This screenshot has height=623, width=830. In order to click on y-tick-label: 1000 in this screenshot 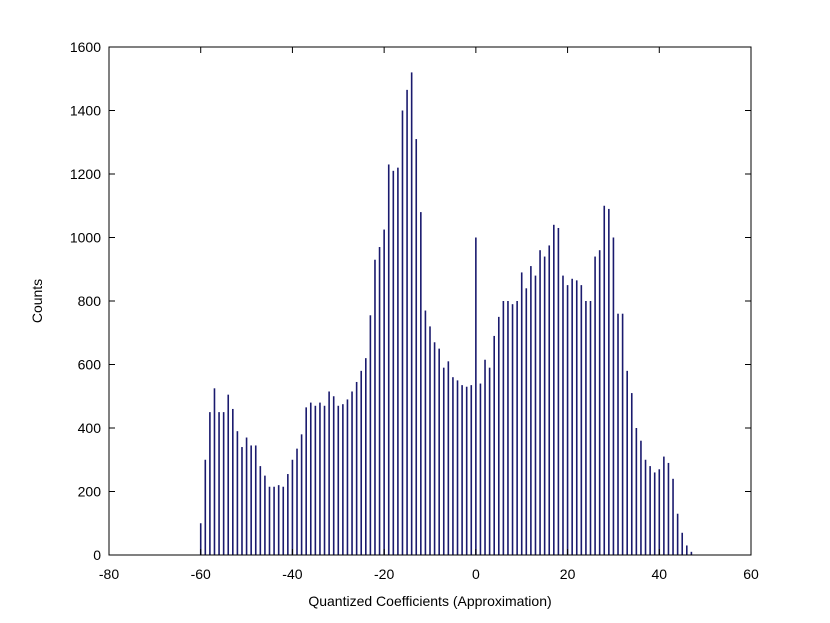, I will do `click(85, 238)`.